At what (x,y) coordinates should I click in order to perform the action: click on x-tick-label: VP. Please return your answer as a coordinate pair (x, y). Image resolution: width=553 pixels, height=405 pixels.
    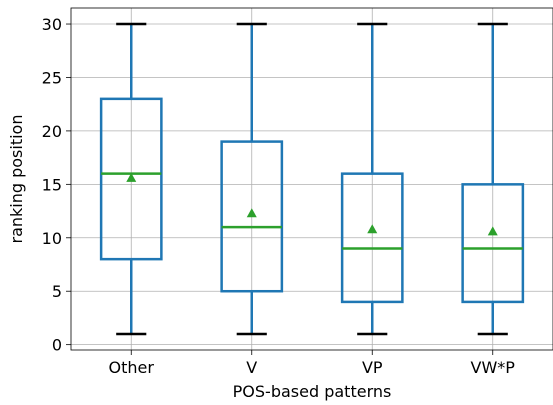
    Looking at the image, I should click on (372, 367).